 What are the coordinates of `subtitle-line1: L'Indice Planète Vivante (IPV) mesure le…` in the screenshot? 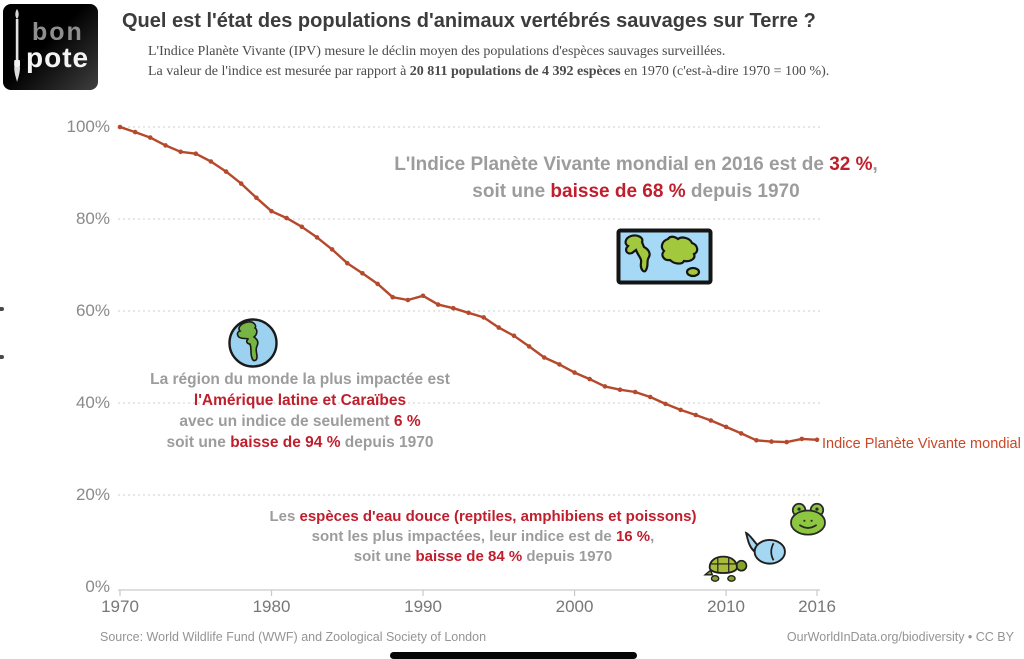 It's located at (437, 51).